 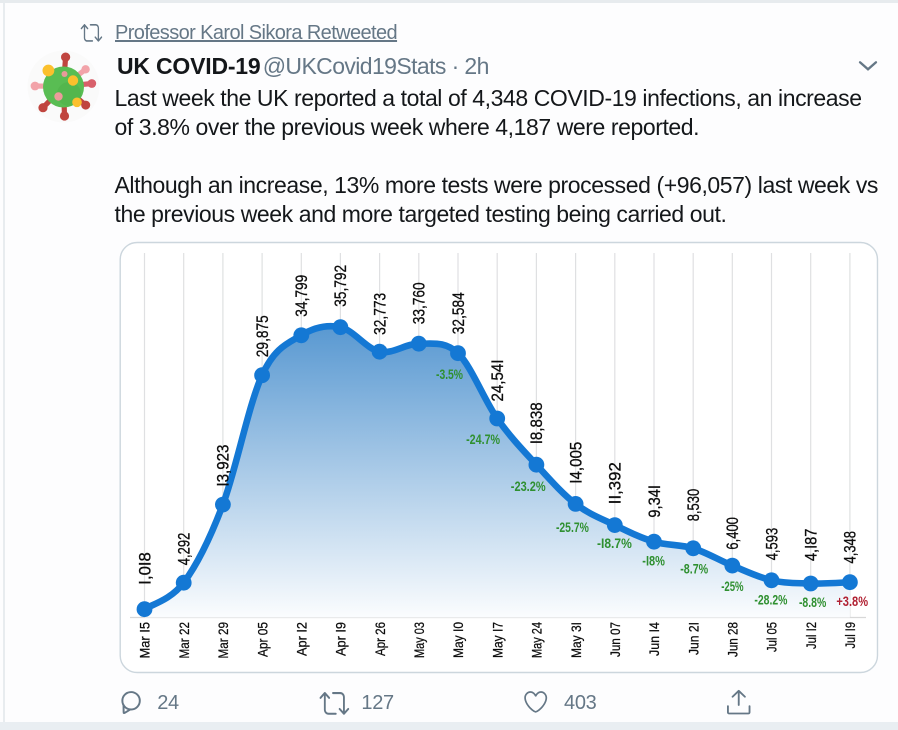 What do you see at coordinates (449, 374) in the screenshot?
I see `svg-text: -3.5%` at bounding box center [449, 374].